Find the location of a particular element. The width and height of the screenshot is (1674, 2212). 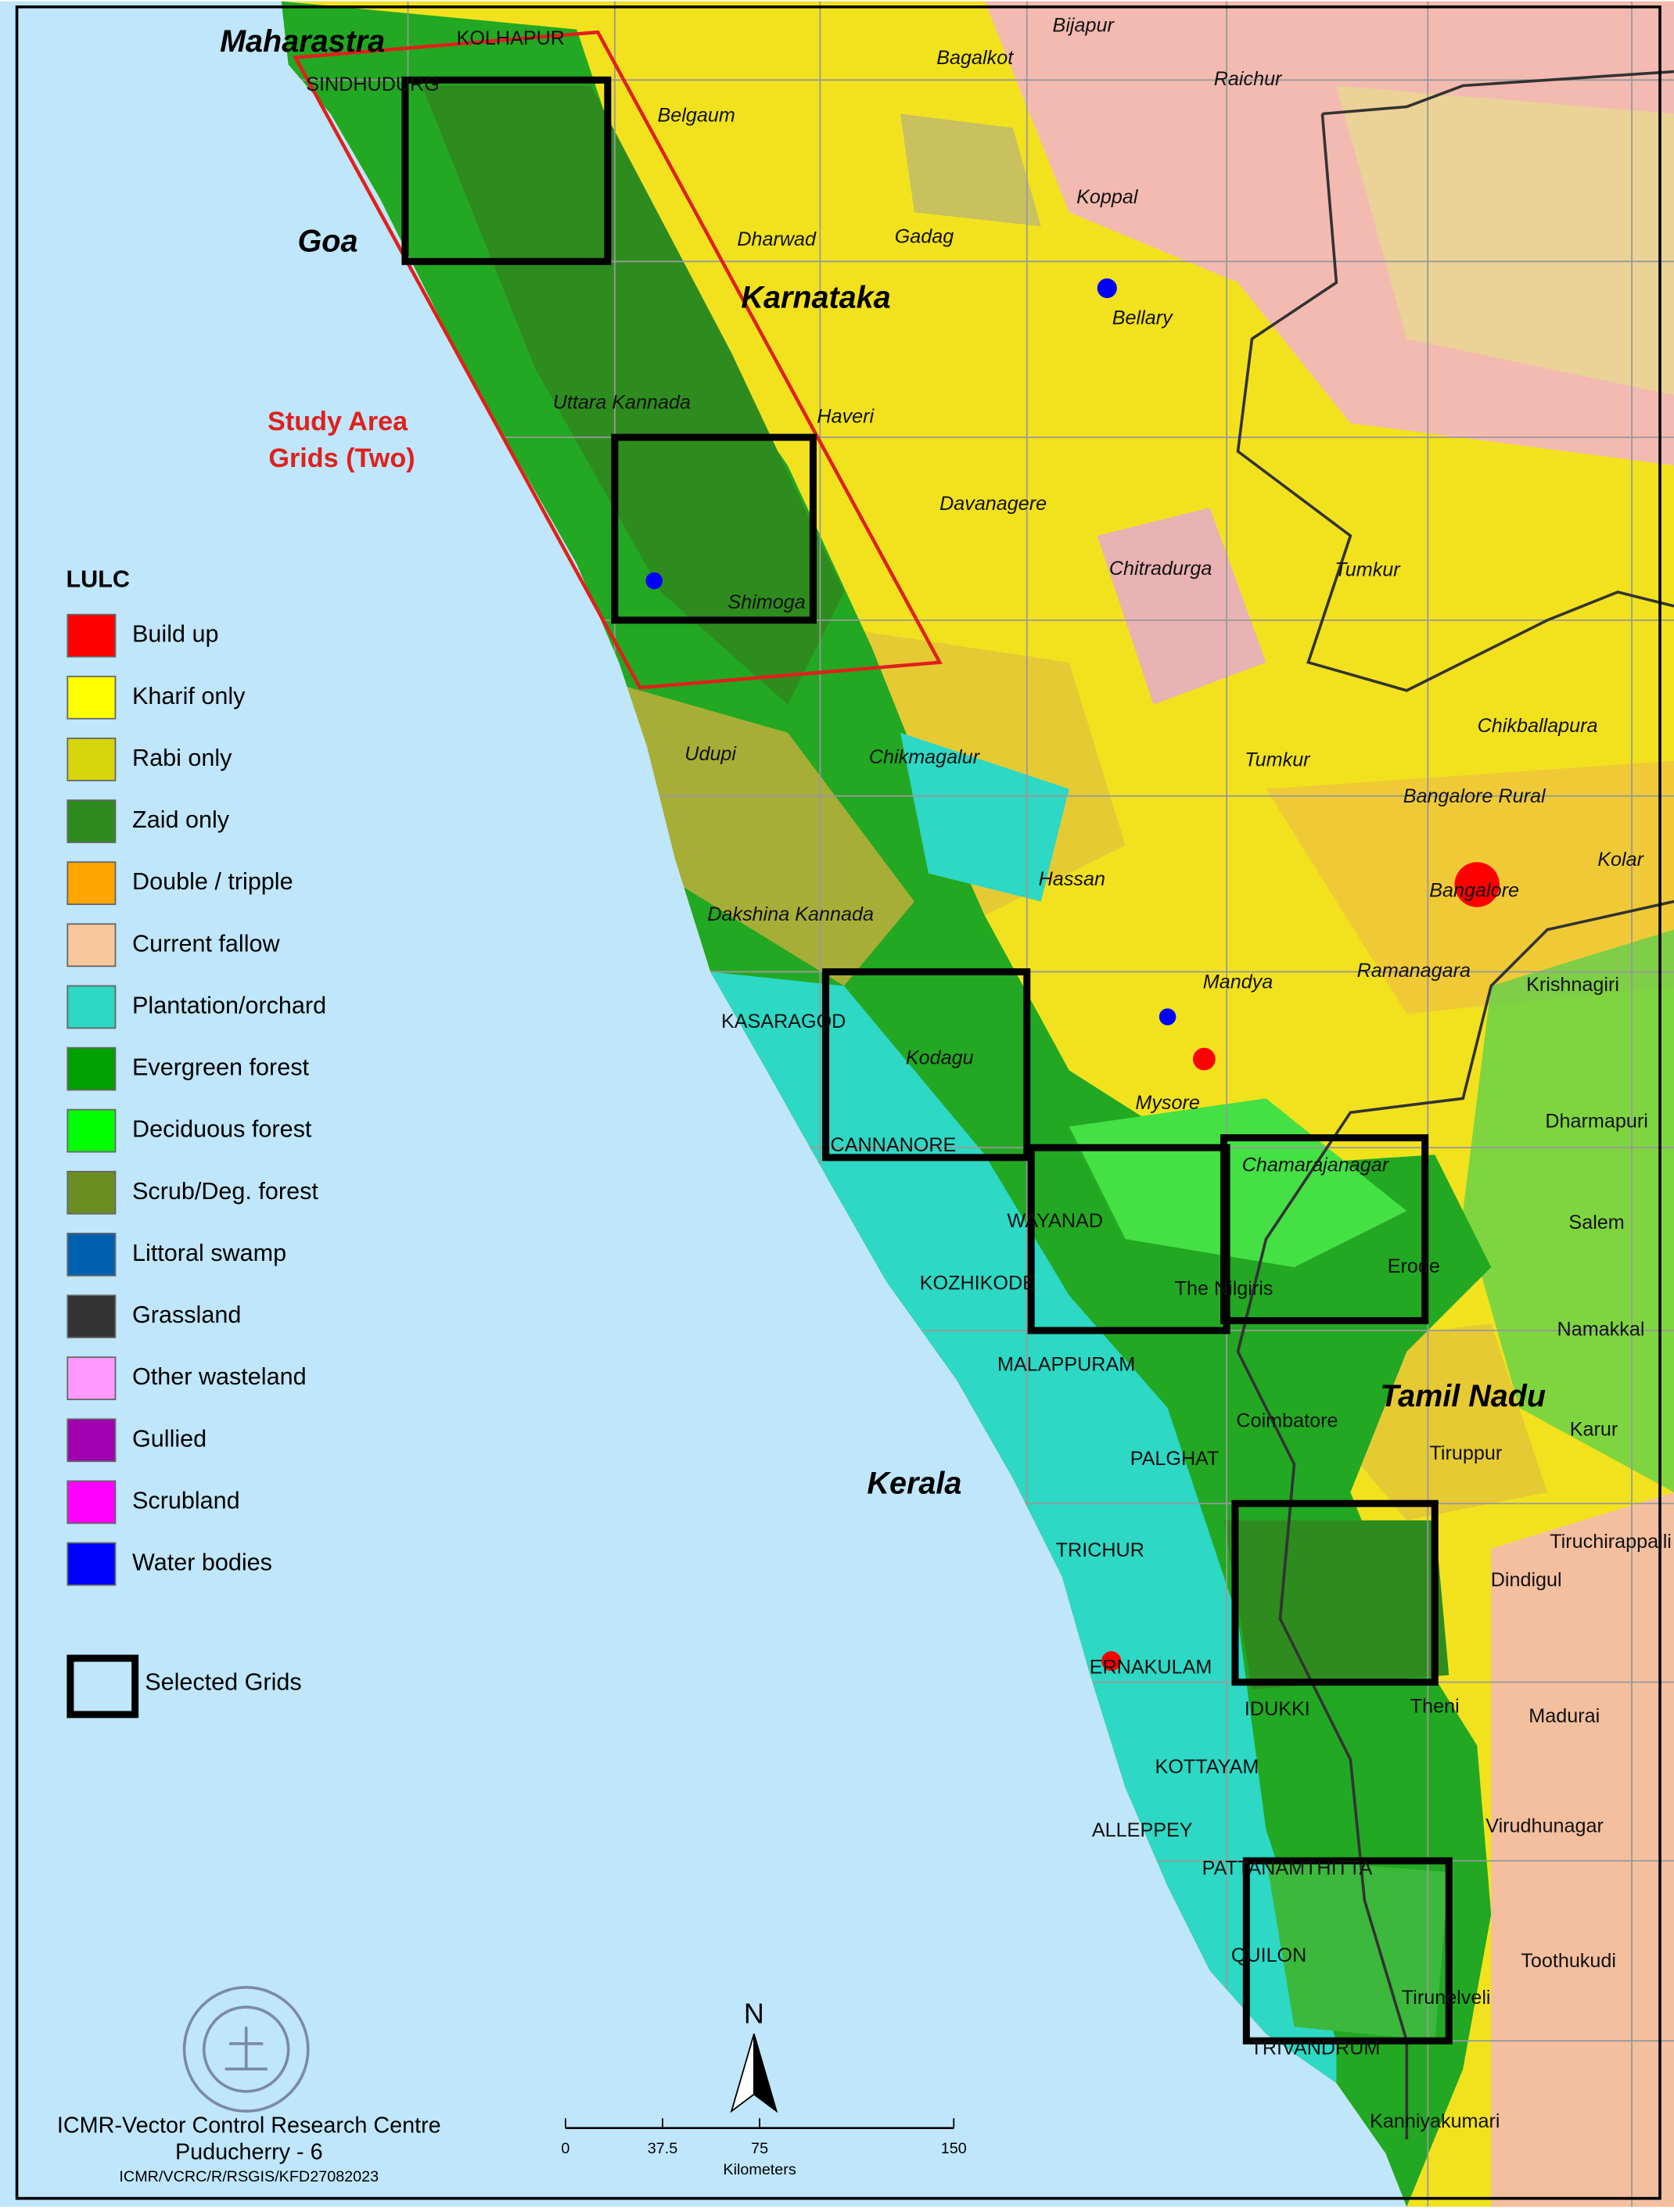

place-label: Ramanagara is located at coordinates (1414, 971).